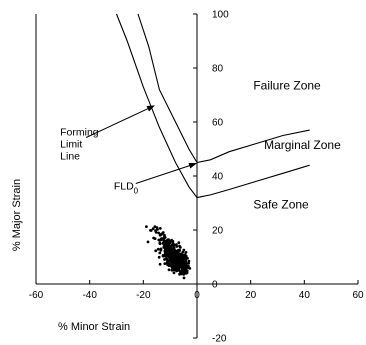 This screenshot has width=366, height=345. I want to click on y-tick-label: -20, so click(219, 339).